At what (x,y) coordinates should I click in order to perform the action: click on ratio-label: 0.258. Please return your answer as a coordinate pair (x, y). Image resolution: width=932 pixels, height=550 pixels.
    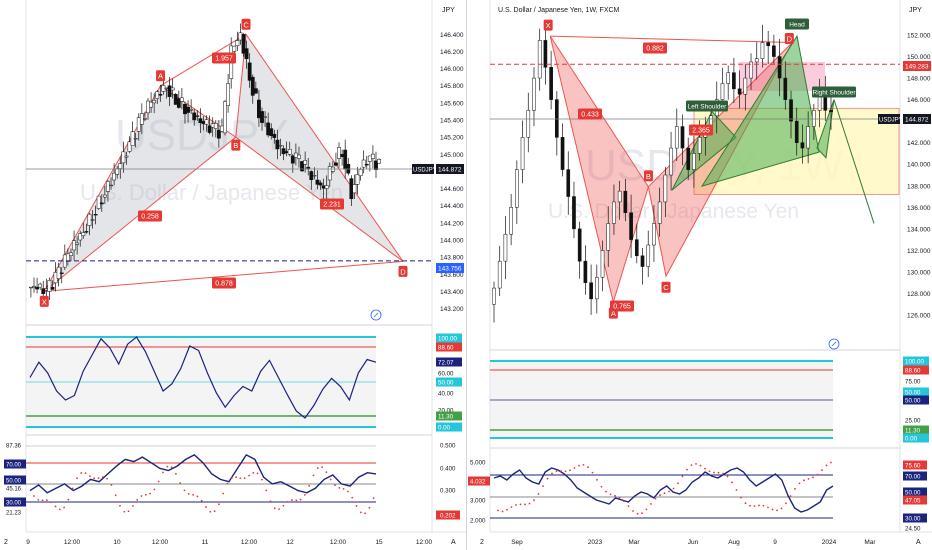
    Looking at the image, I should click on (150, 217).